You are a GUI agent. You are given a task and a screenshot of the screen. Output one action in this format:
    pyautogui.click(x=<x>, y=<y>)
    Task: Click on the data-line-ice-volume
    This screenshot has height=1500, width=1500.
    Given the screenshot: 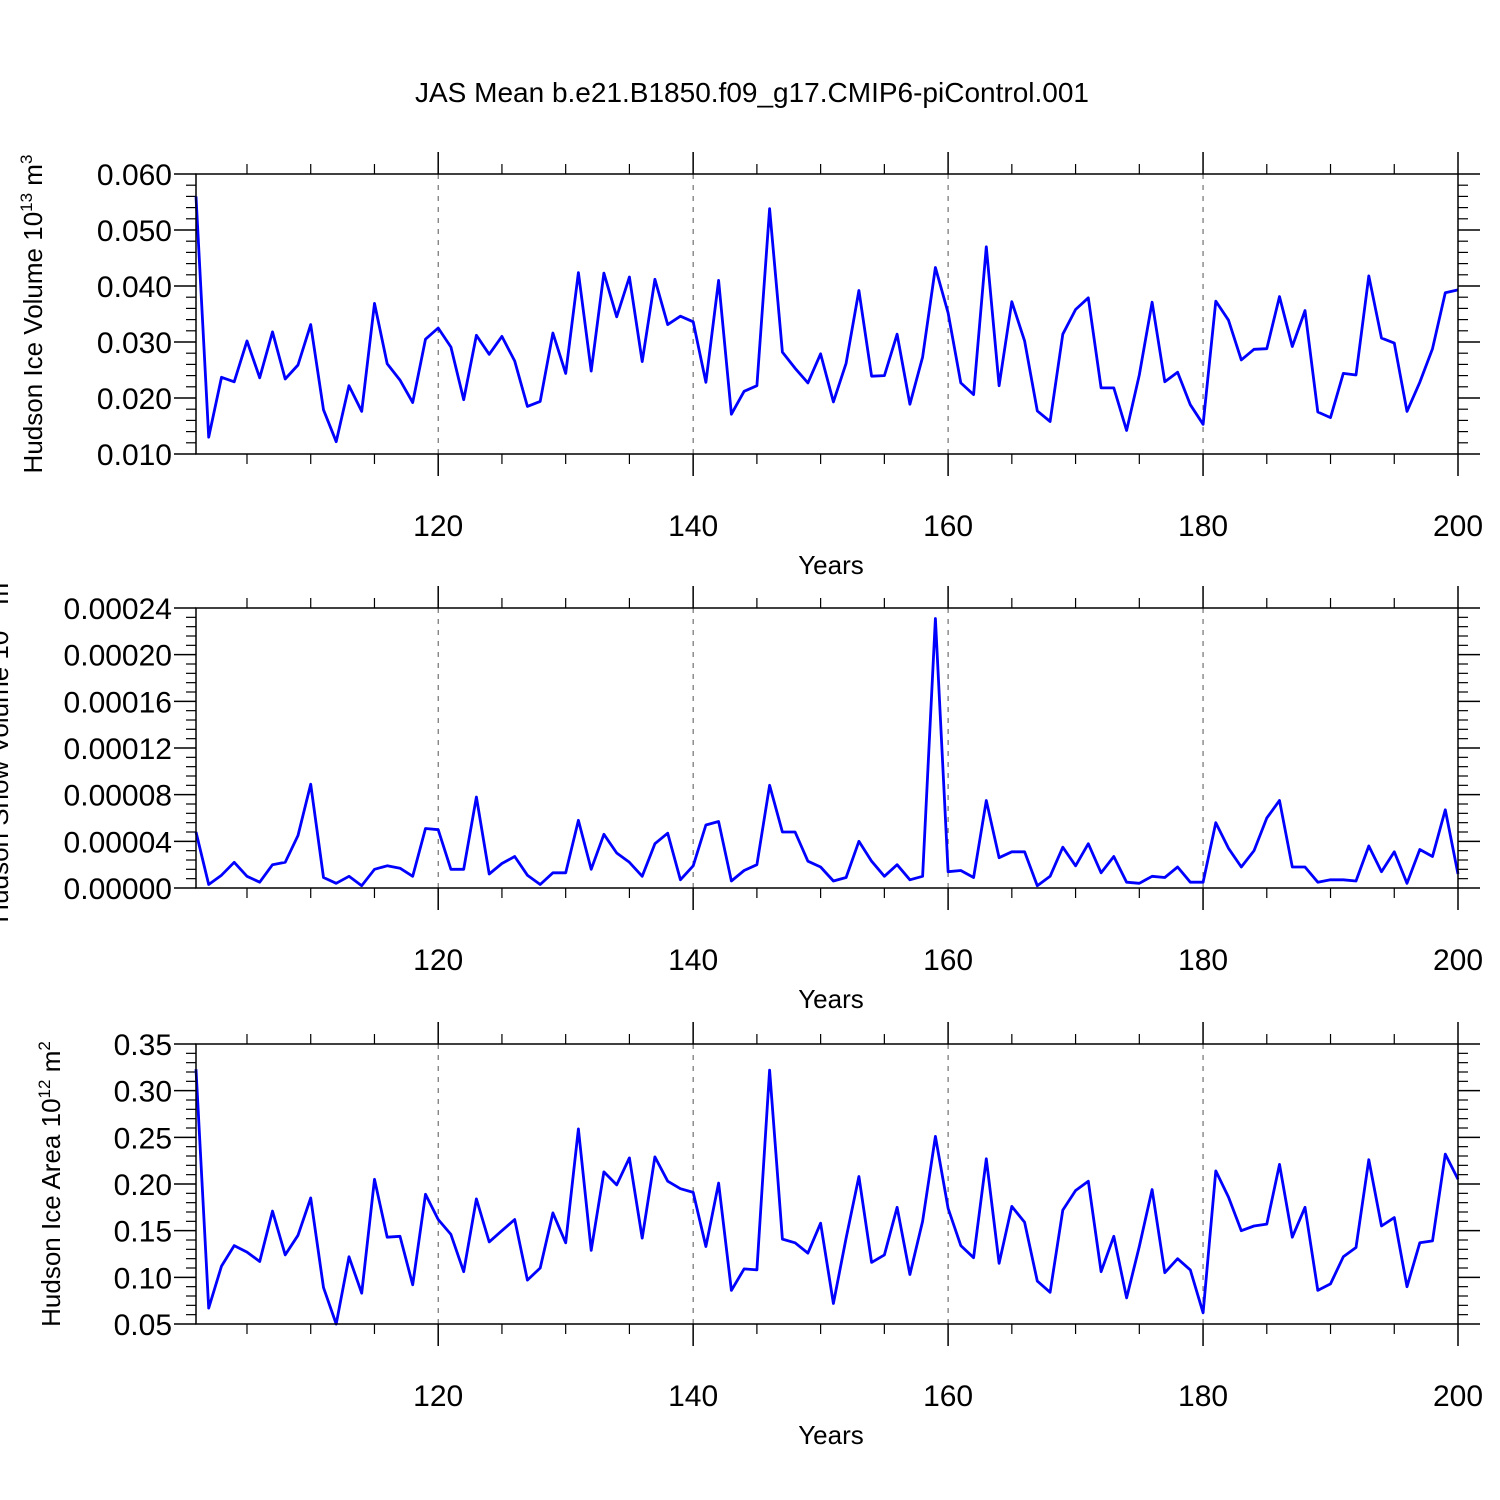 What is the action you would take?
    pyautogui.click(x=826, y=320)
    